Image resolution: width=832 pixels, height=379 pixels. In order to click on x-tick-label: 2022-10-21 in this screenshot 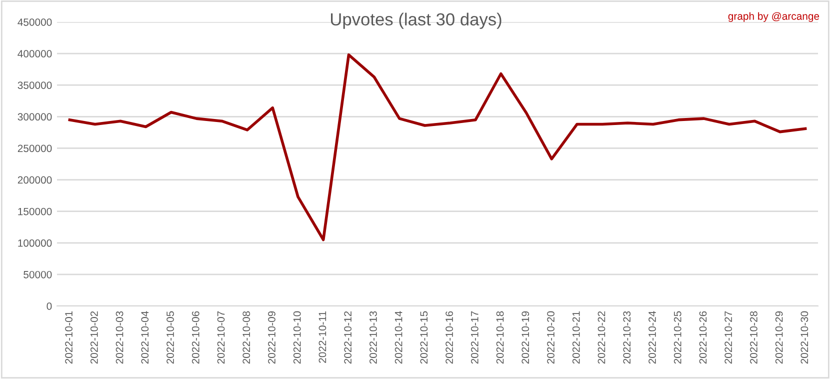, I will do `click(576, 337)`.